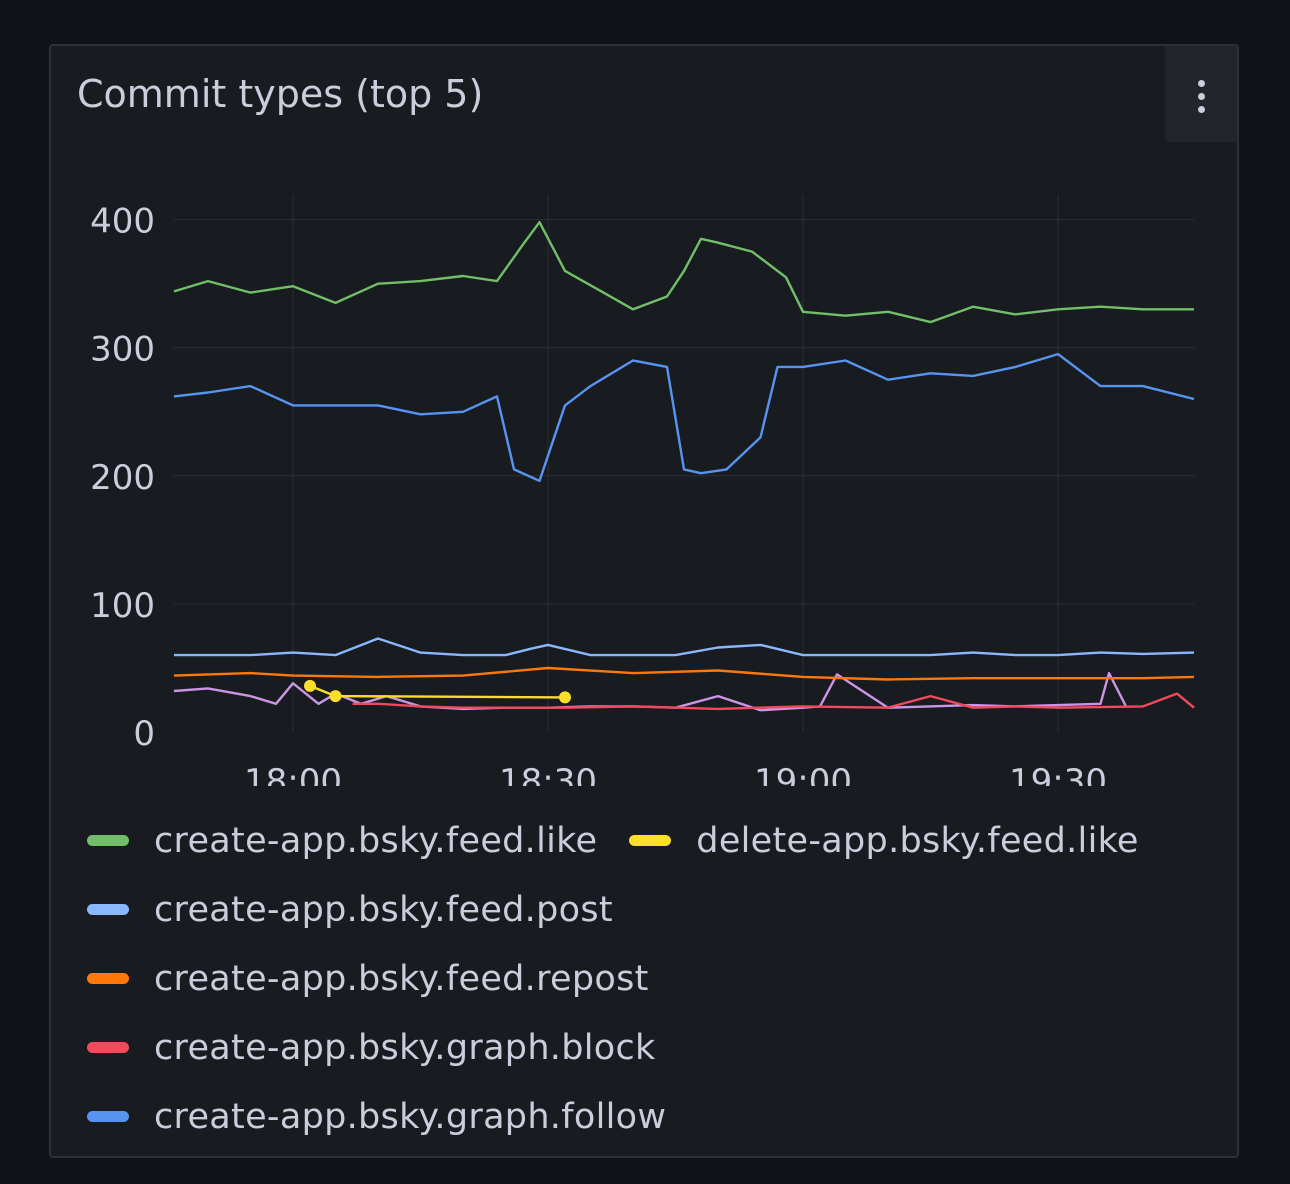 This screenshot has width=1290, height=1184. Describe the element at coordinates (773, 701) in the screenshot. I see `series-line-create-app-bsky-graph-block` at that location.